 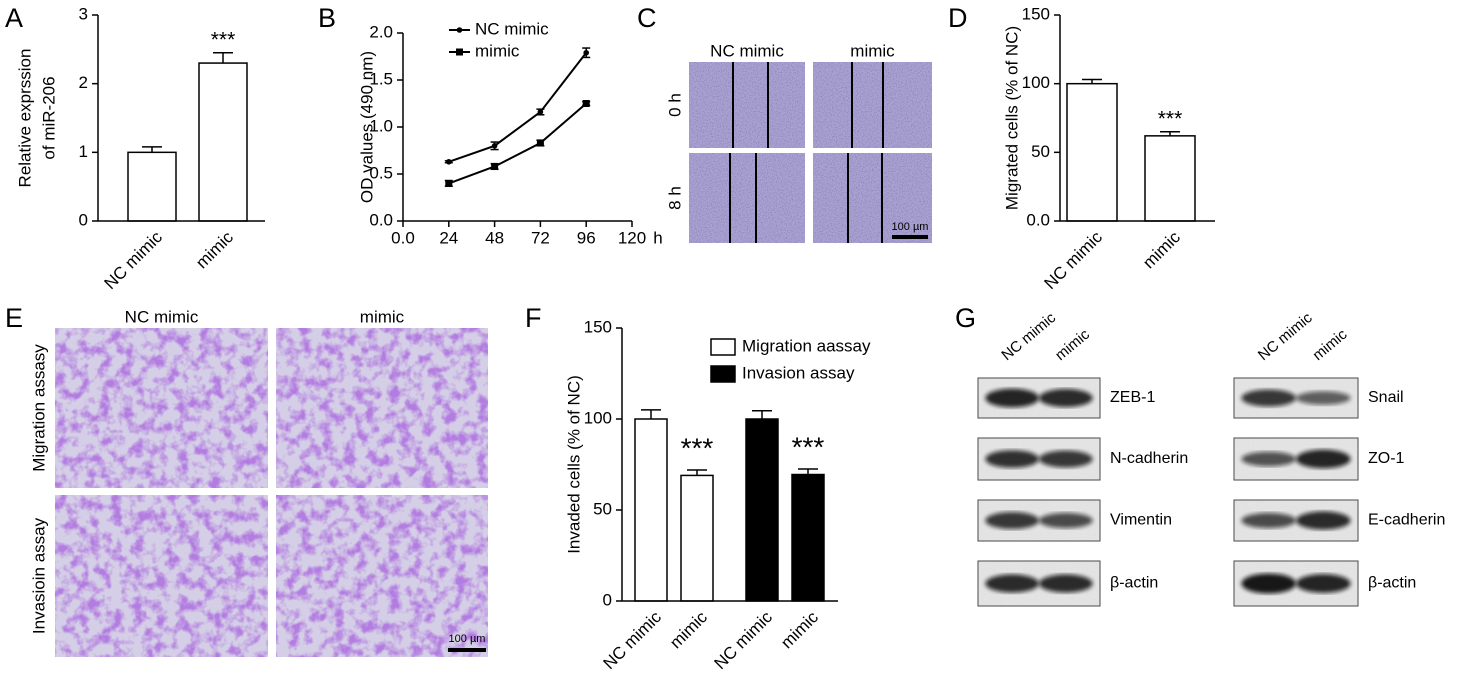 I want to click on x-tick-label: 0.0, so click(x=403, y=237).